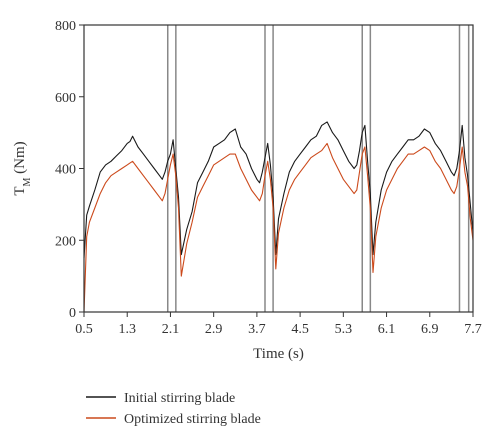 The image size is (500, 448). I want to click on x-tick-label: 2.1, so click(171, 329).